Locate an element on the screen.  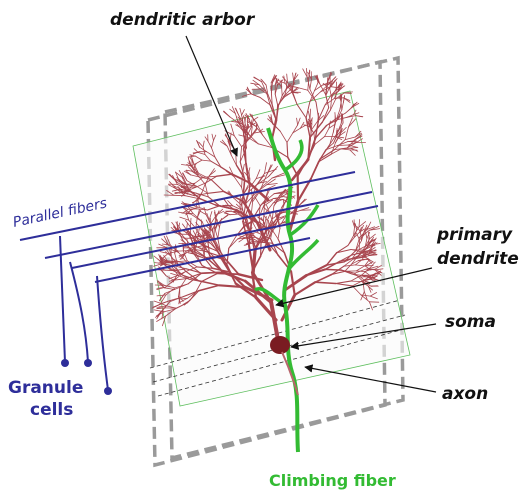
fiber is located at coordinates (208, 225).